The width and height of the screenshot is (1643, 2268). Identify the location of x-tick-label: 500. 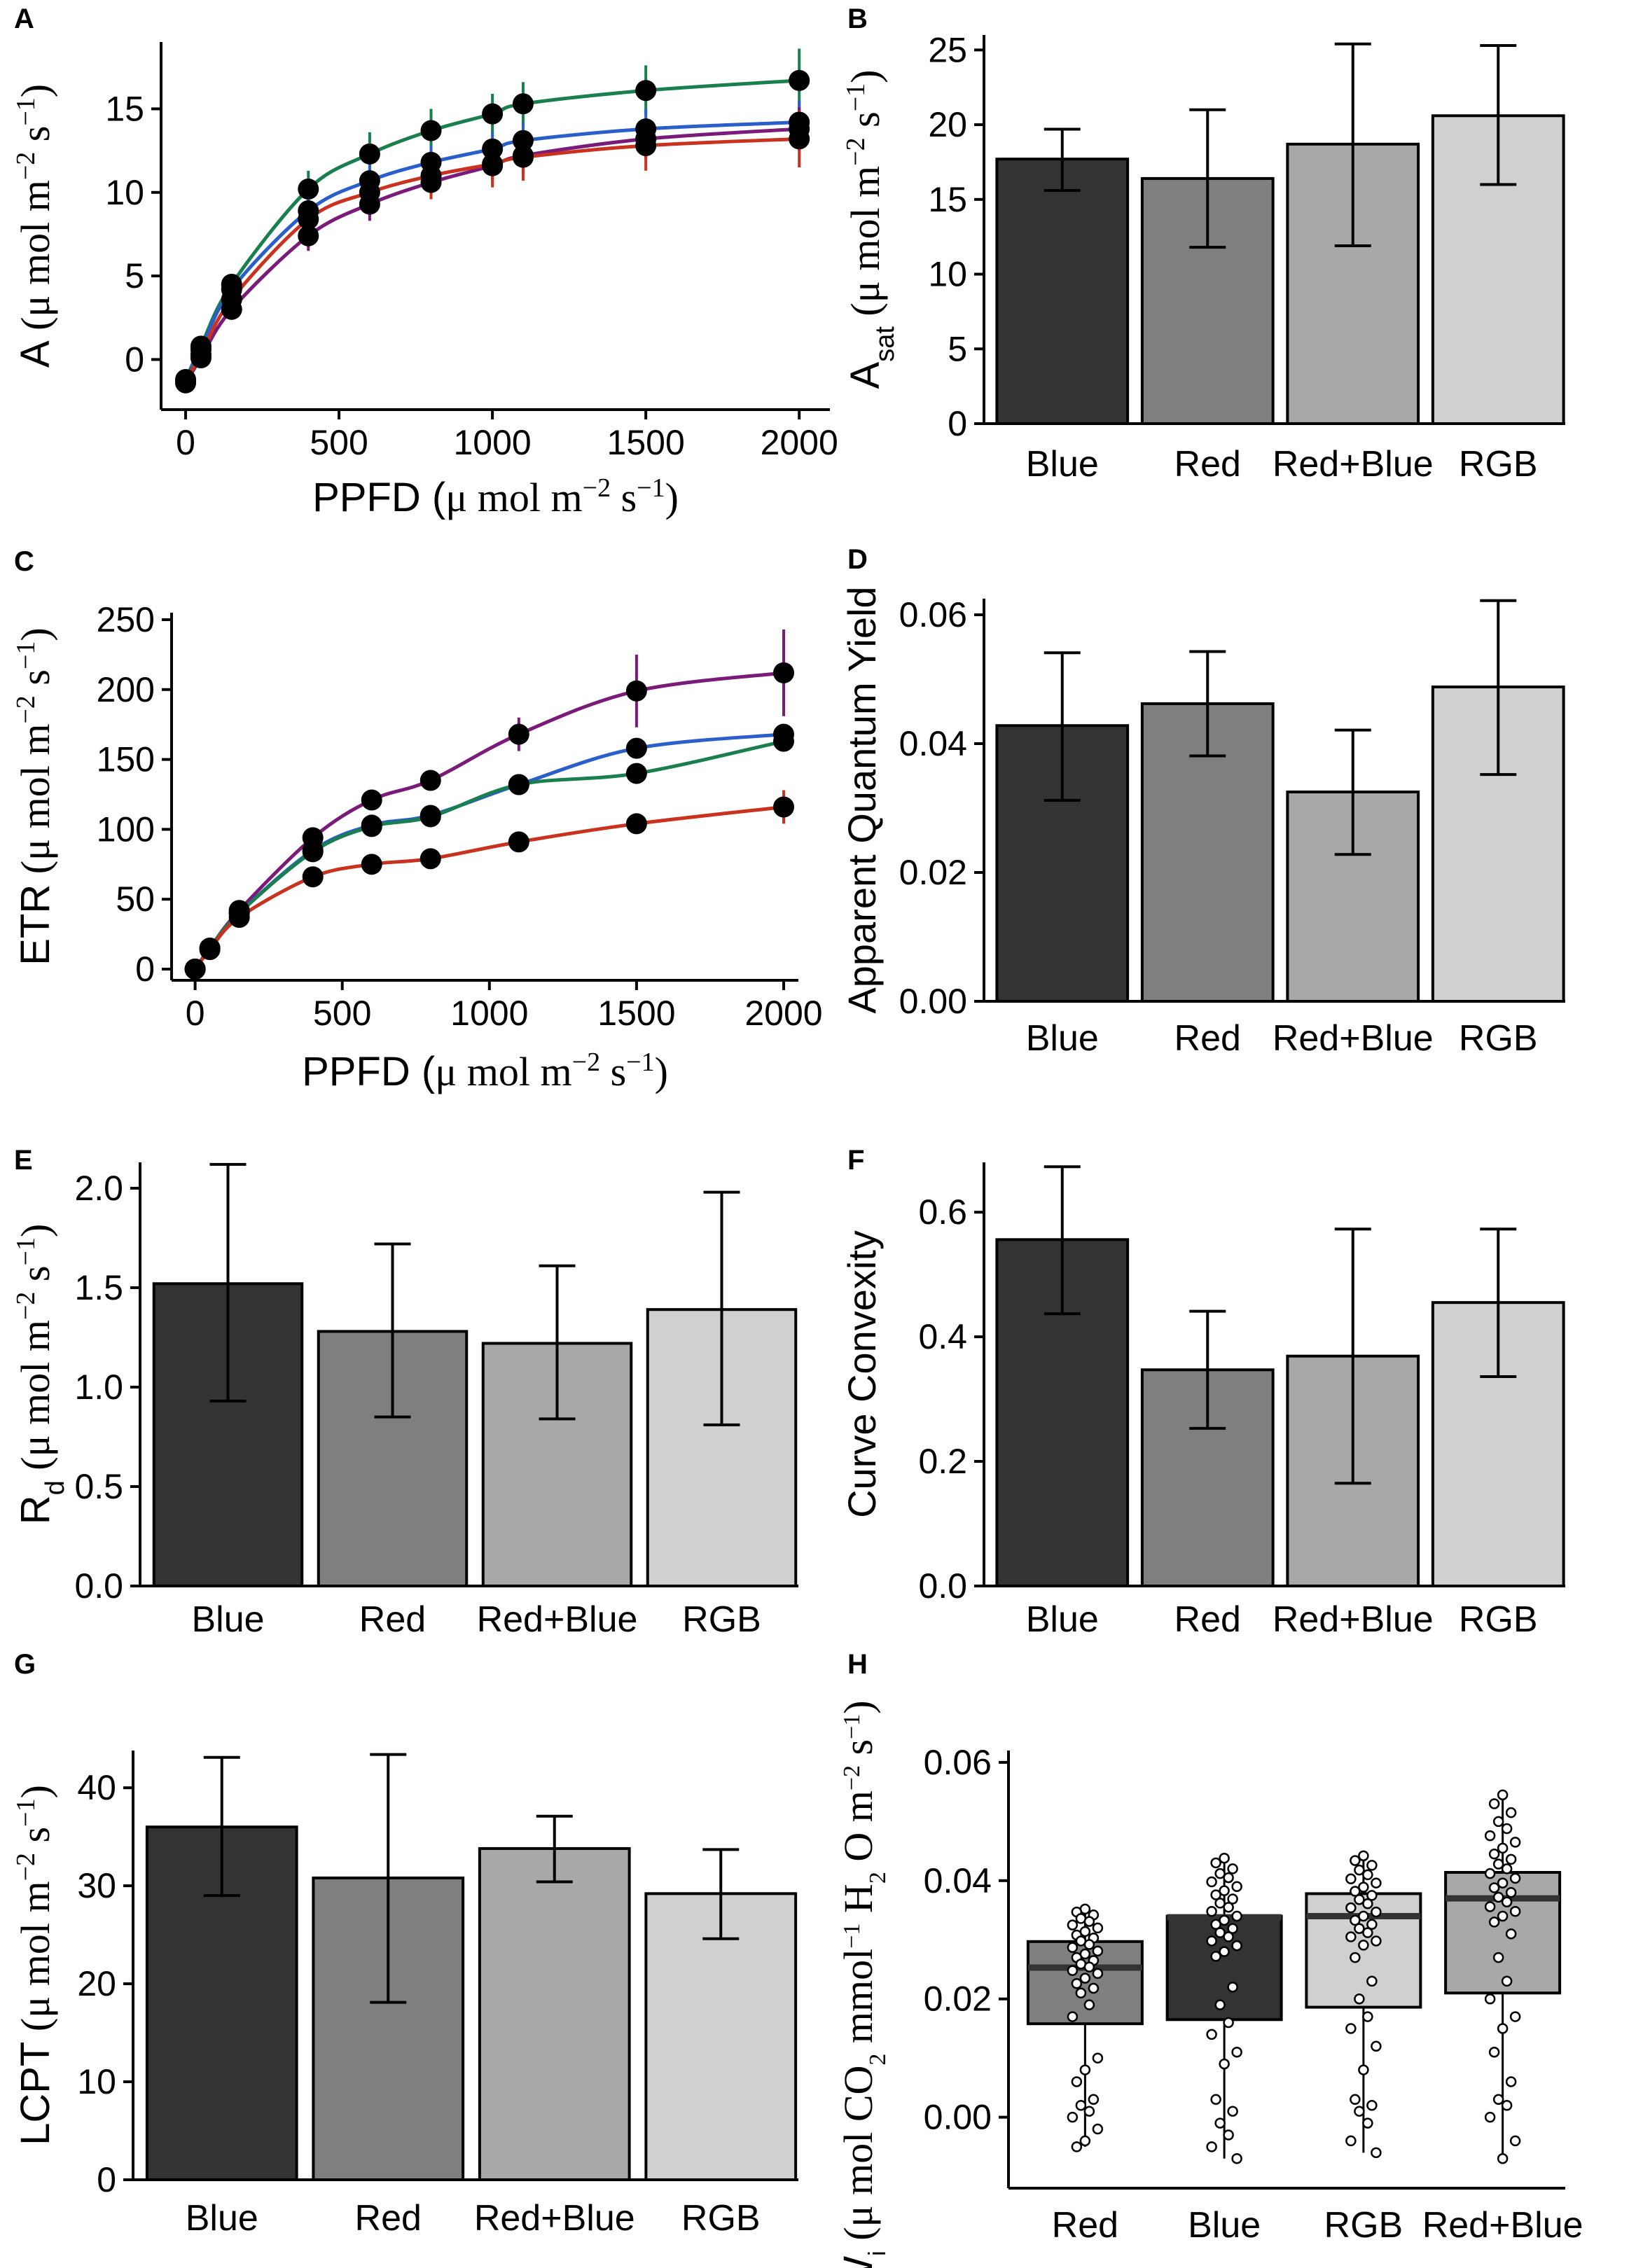
(339, 442).